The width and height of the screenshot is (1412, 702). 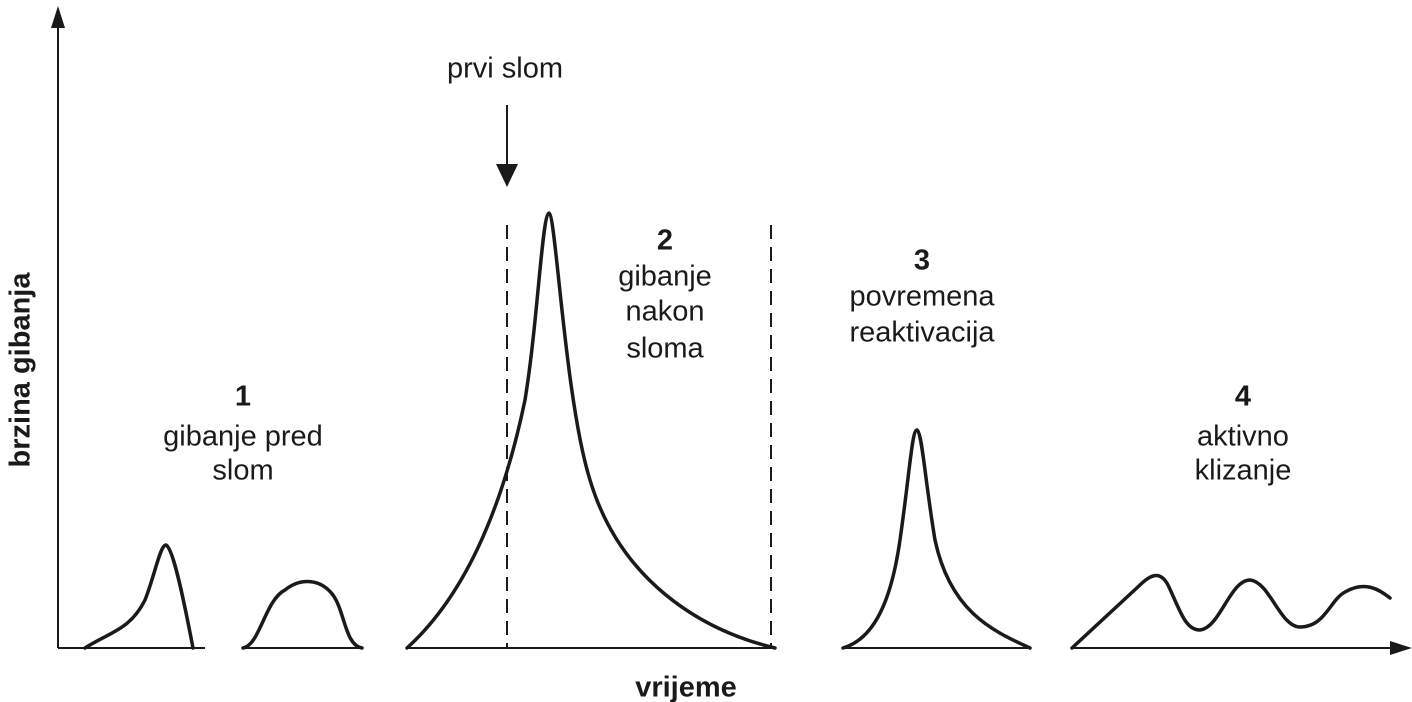 I want to click on curve-stage-1b, so click(x=302, y=614).